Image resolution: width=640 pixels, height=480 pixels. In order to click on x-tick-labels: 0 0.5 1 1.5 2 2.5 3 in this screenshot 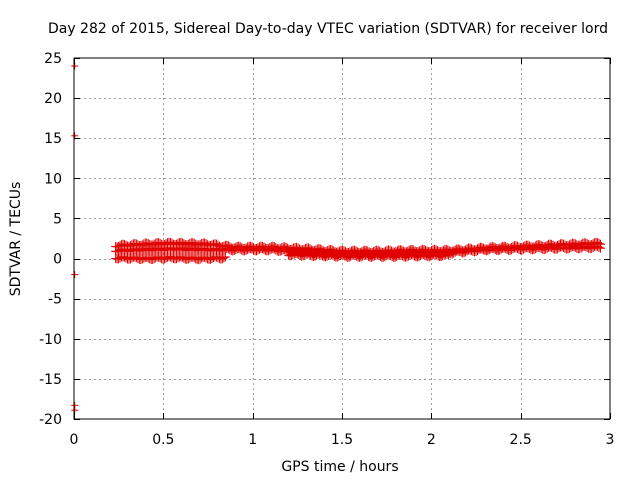, I will do `click(342, 440)`.